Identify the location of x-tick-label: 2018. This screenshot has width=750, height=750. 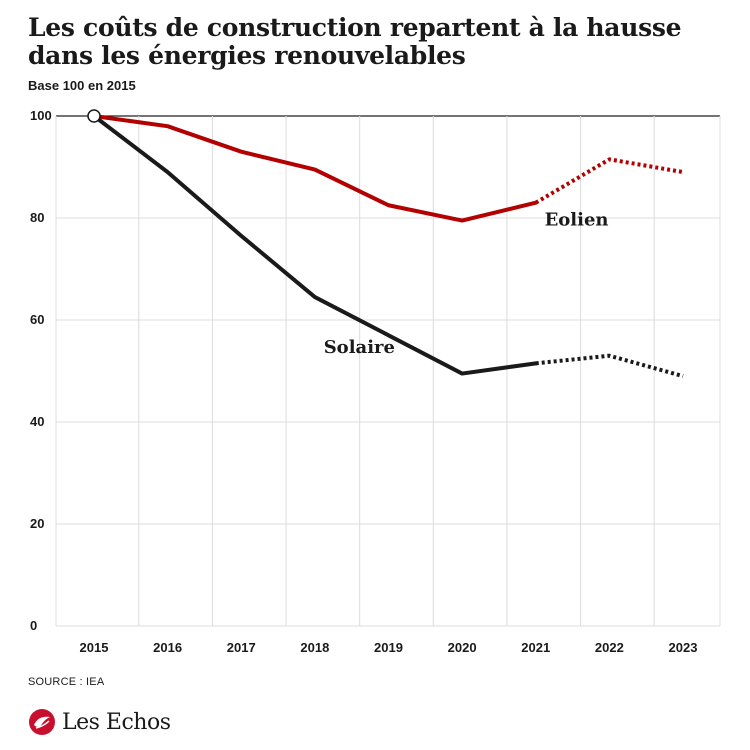
(314, 647).